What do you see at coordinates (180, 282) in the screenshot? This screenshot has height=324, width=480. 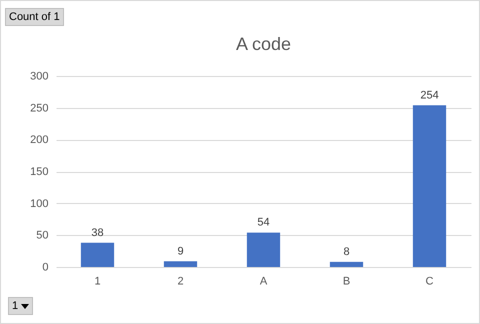 I see `x-tick-label: 2` at bounding box center [180, 282].